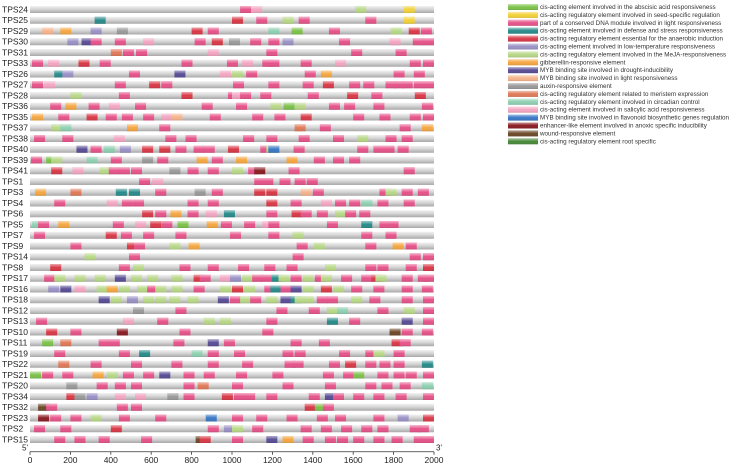 Image resolution: width=753 pixels, height=470 pixels. What do you see at coordinates (15, 289) in the screenshot?
I see `gene-label: TPS16` at bounding box center [15, 289].